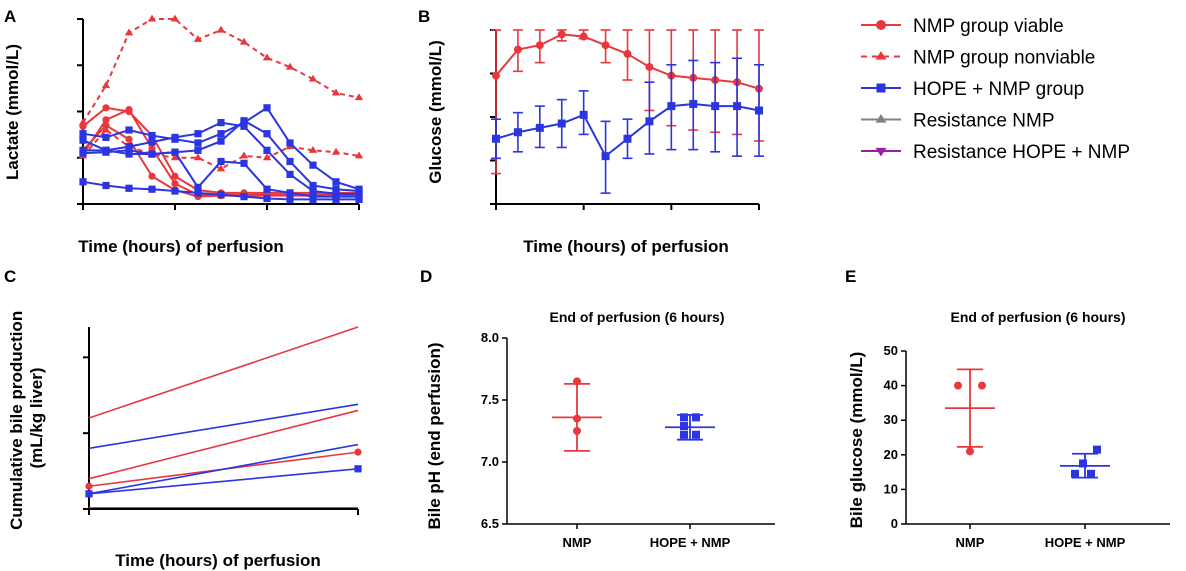  Describe the element at coordinates (12, 112) in the screenshot. I see `panel-a-y-axis-label: Lactate (mmol/L)` at that location.